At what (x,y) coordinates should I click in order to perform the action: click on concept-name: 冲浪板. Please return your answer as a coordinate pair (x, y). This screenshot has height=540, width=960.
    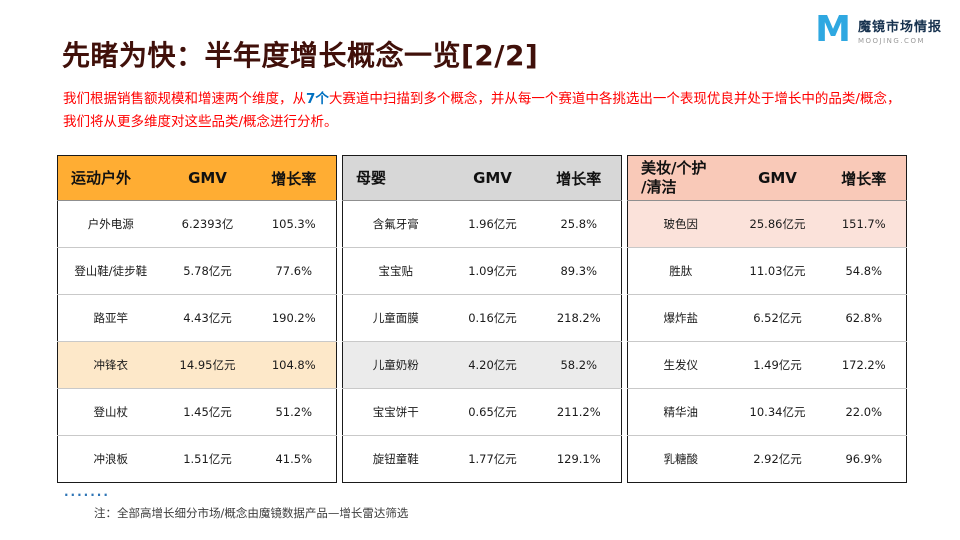
    Looking at the image, I should click on (111, 459).